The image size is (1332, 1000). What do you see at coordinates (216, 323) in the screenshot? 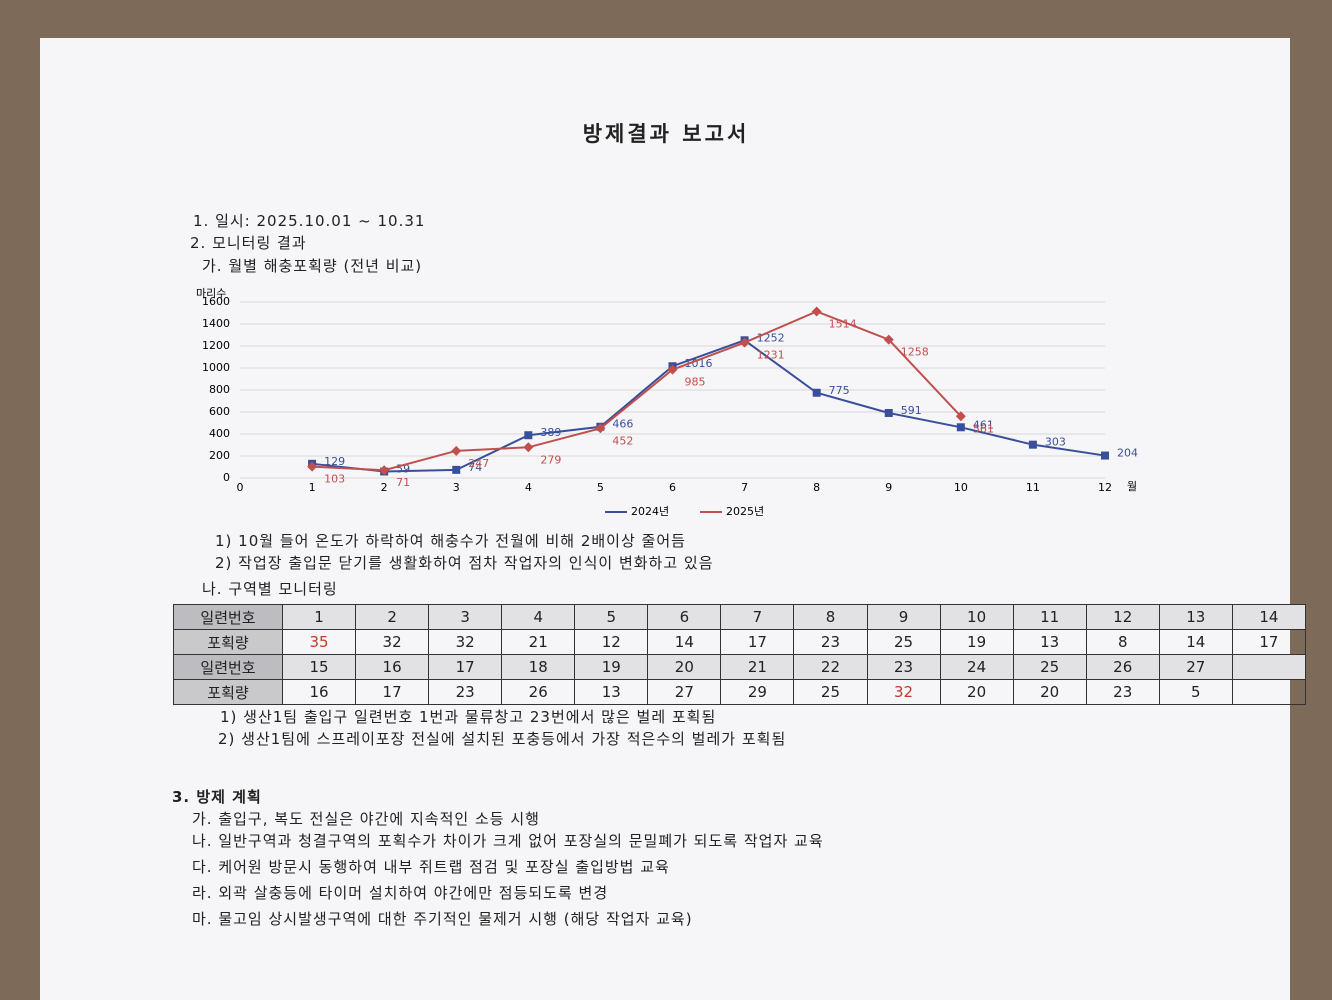
I see `y-tick-label: 1400` at bounding box center [216, 323].